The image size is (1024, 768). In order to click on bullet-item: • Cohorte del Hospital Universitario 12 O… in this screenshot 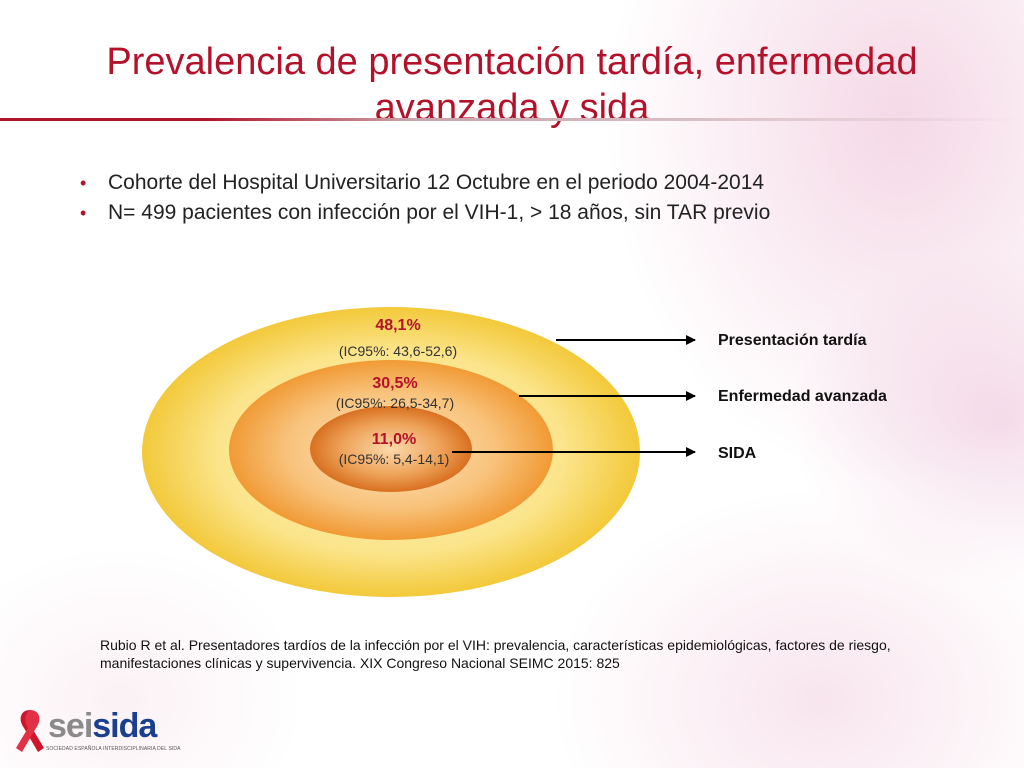, I will do `click(540, 183)`.